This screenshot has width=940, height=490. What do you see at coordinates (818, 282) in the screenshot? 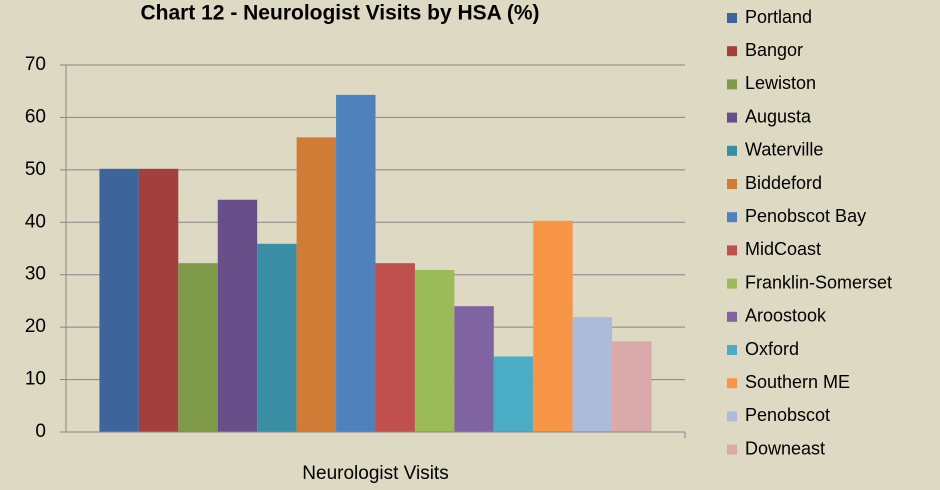
I see `legend-label: Franklin-Somerset` at bounding box center [818, 282].